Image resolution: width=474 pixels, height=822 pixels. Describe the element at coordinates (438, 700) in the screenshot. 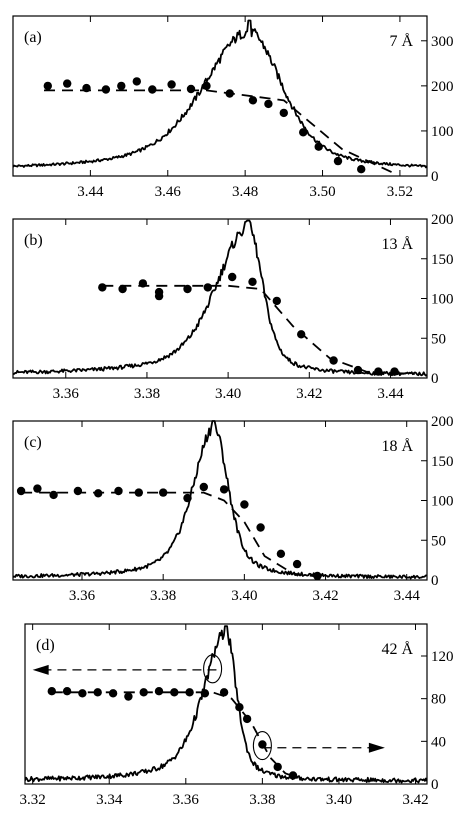

I see `y-tick-label: 80` at that location.